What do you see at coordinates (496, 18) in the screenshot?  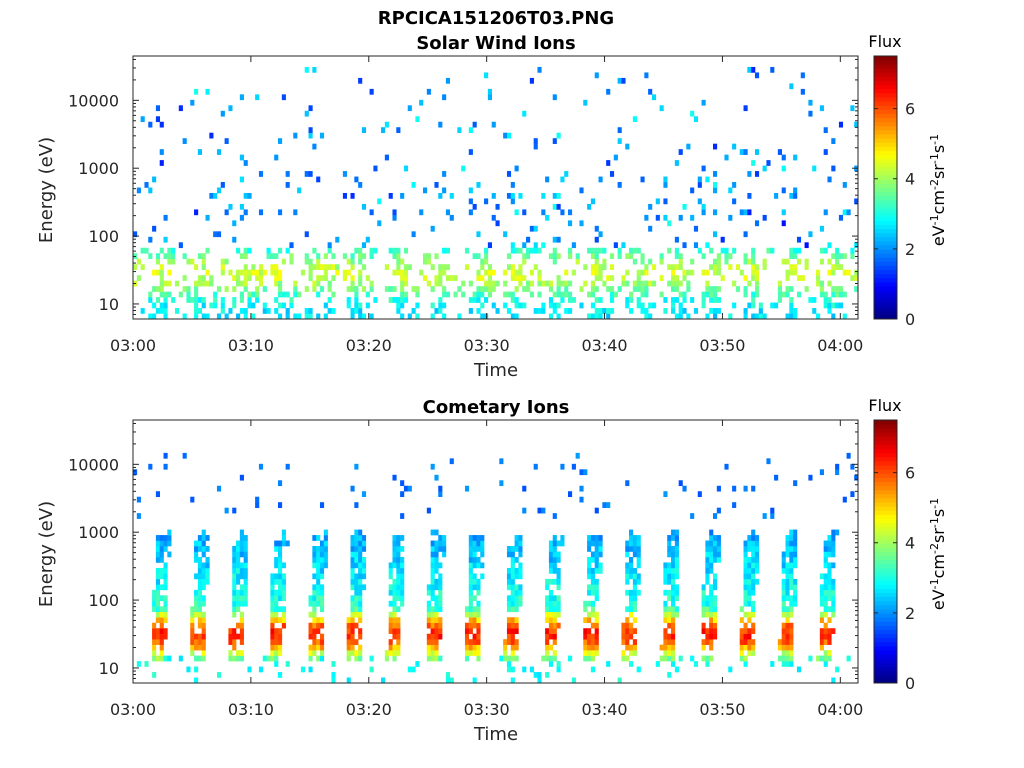 I see `figure-title: RPCICA151206T03.PNG` at bounding box center [496, 18].